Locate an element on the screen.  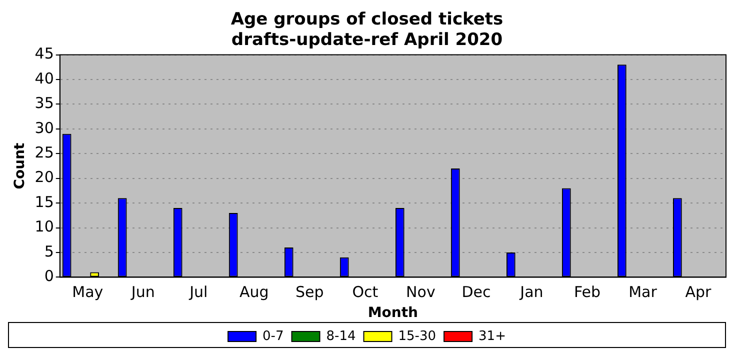
y-tick-label: 10 is located at coordinates (44, 227).